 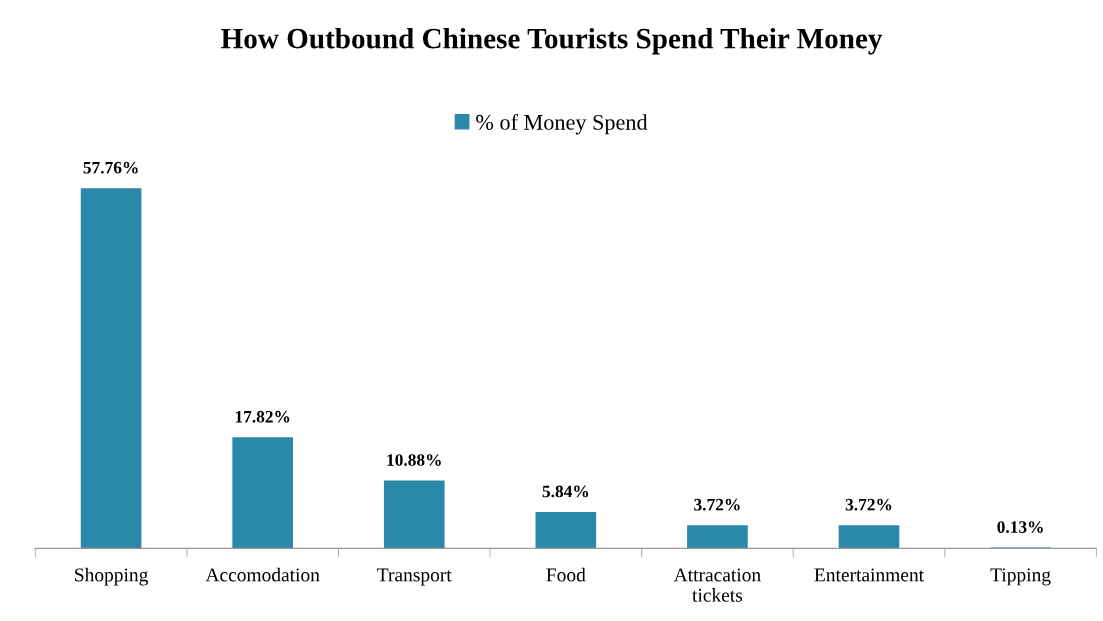 What do you see at coordinates (111, 576) in the screenshot?
I see `x-tick-label: Shopping` at bounding box center [111, 576].